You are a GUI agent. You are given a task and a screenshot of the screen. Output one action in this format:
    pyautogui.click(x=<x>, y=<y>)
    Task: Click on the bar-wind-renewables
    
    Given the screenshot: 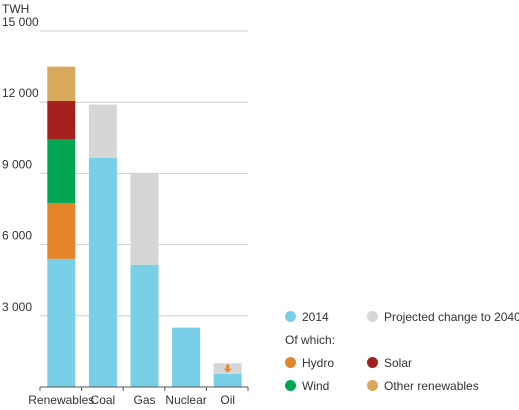 What is the action you would take?
    pyautogui.click(x=61, y=171)
    